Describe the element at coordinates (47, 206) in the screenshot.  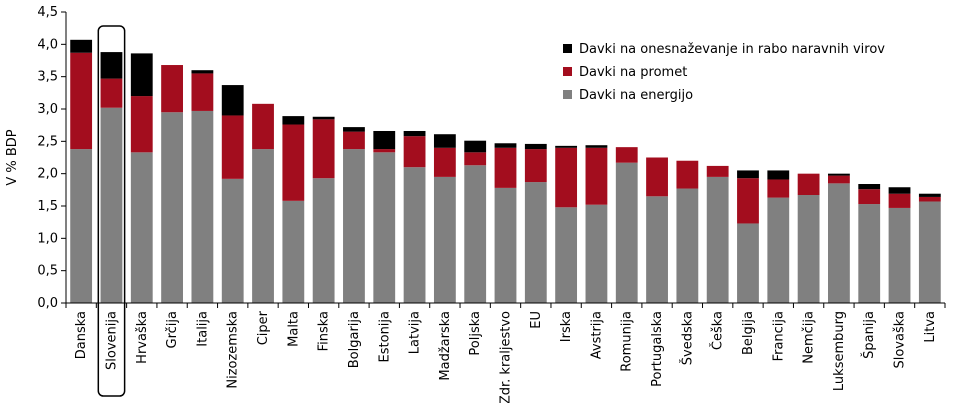
I see `y-tick-label: 1,5` at that location.